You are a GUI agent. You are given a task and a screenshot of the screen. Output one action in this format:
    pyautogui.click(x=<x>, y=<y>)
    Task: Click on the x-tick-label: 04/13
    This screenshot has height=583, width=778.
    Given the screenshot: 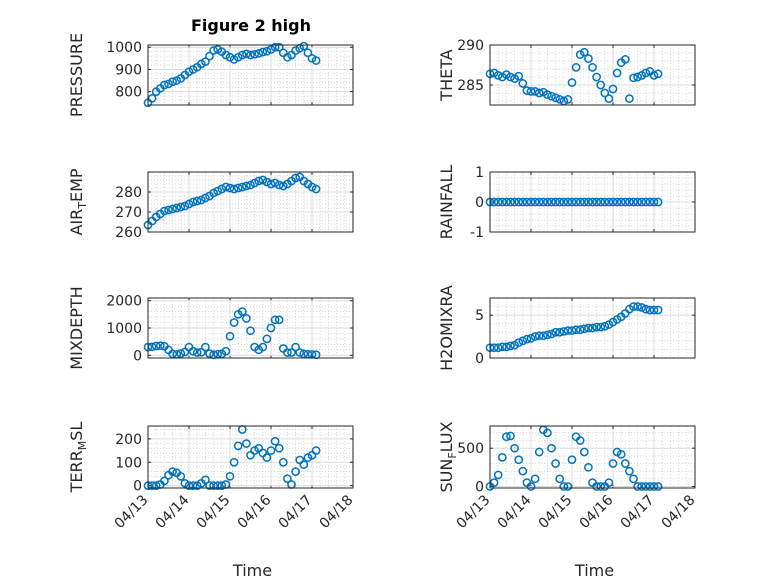 What is the action you would take?
    pyautogui.click(x=132, y=512)
    